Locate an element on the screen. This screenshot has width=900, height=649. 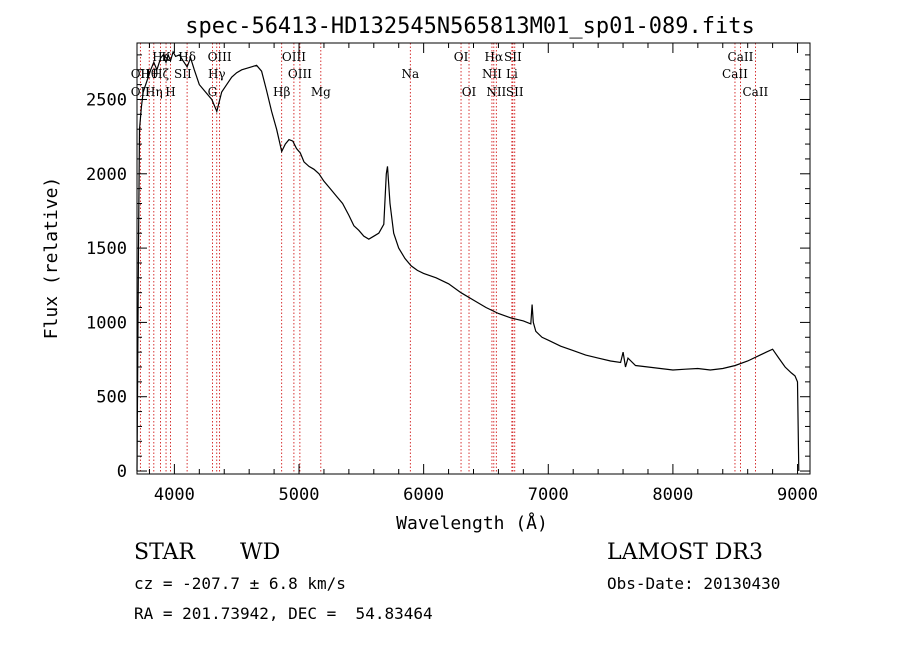
obs-date: Obs-Date: 20130430 is located at coordinates (694, 583).